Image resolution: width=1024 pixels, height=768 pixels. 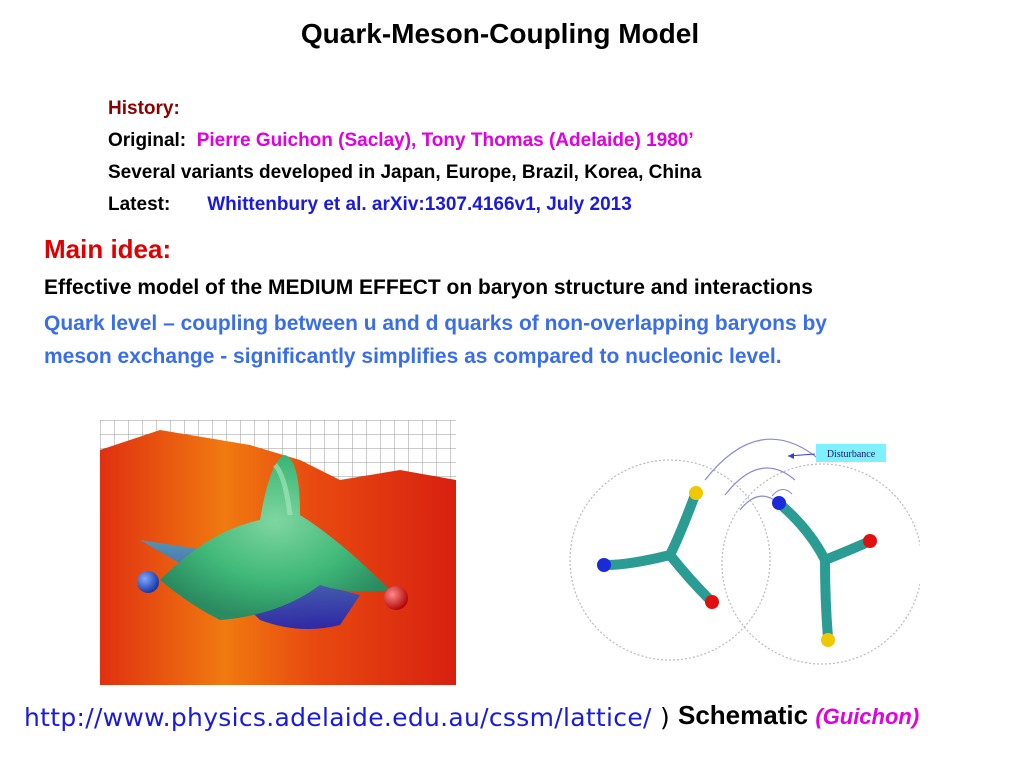 I want to click on original-label: Original:, so click(x=147, y=140).